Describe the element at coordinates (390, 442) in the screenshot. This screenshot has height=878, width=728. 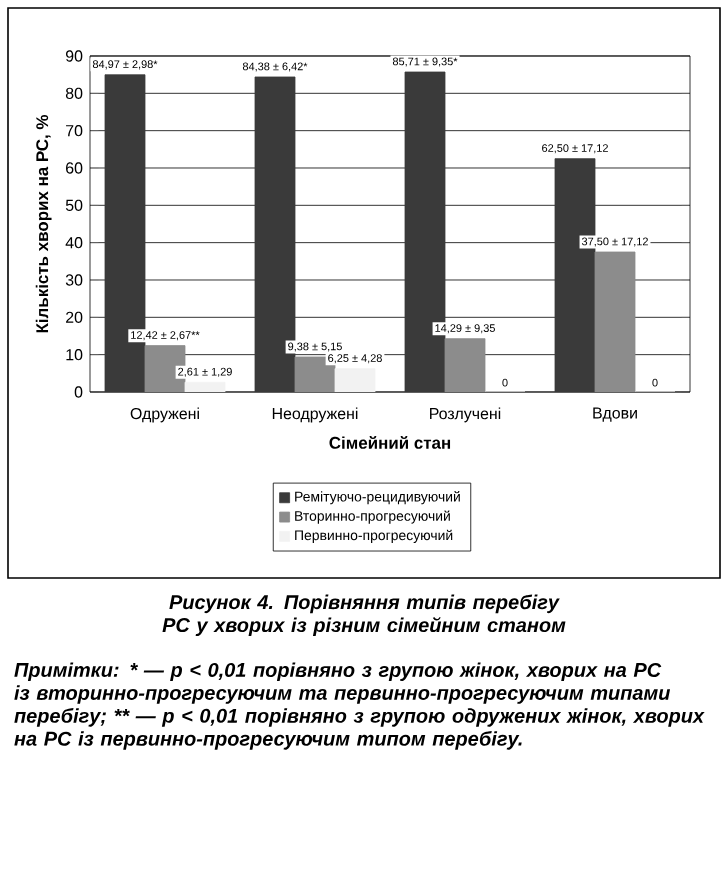
I see `x-axis-title: Сімейний стан` at that location.